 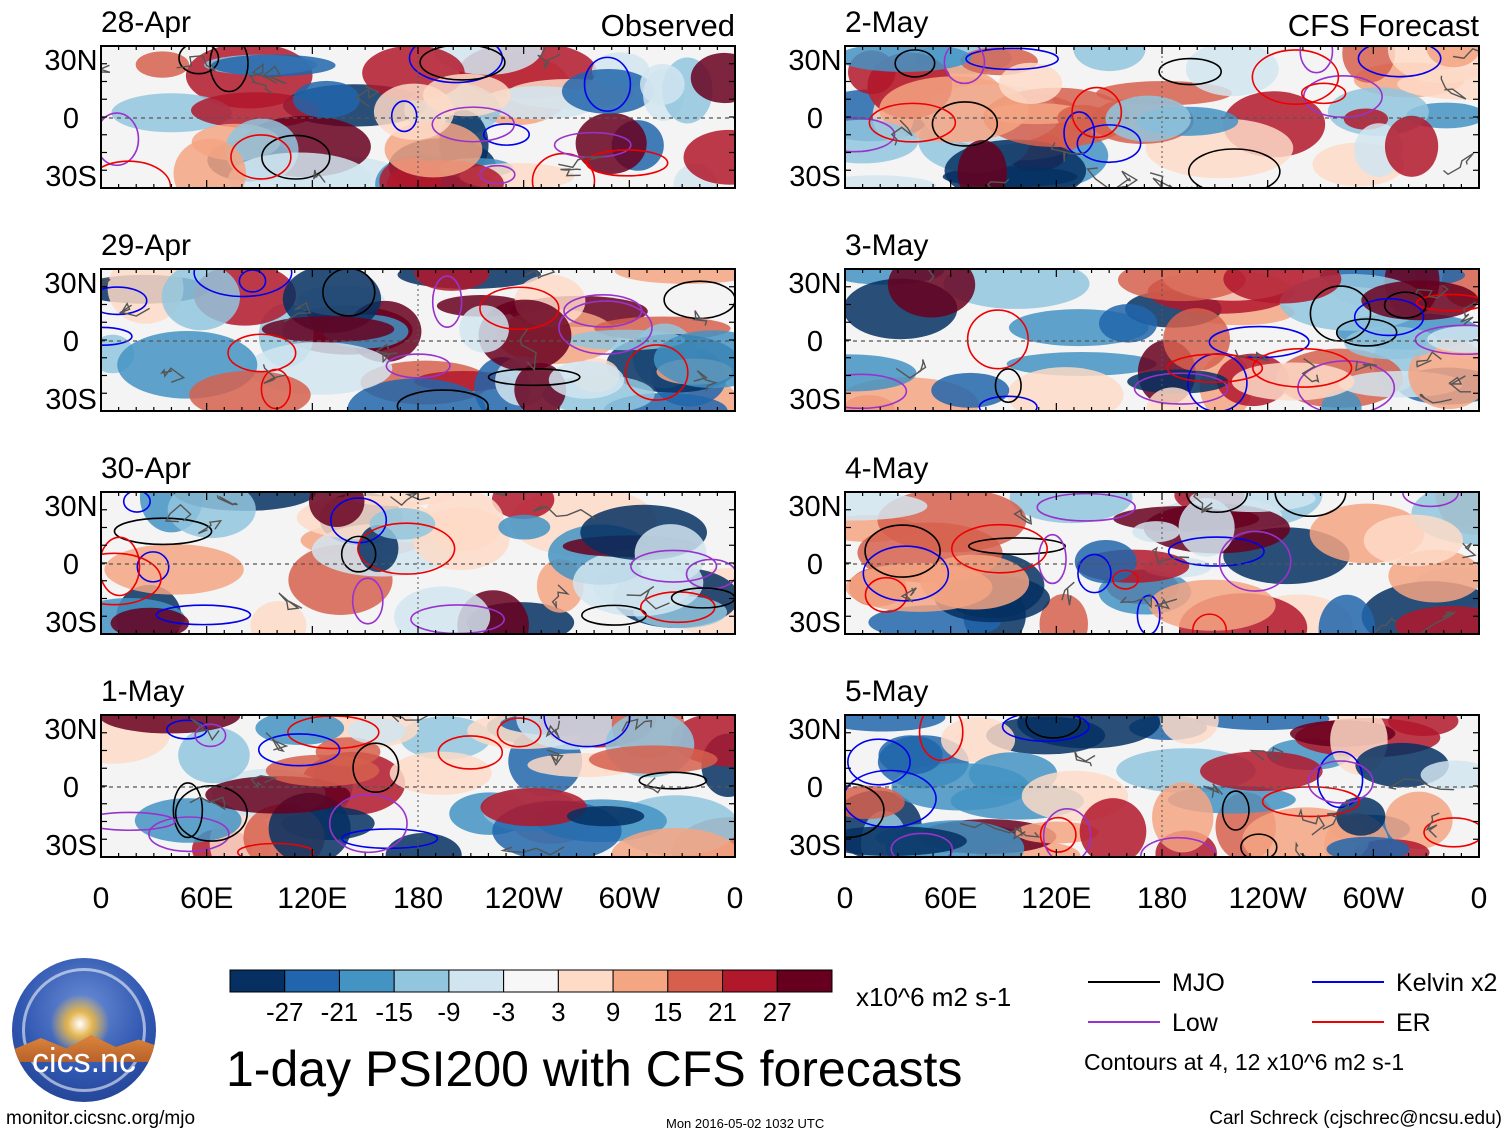 I want to click on colorbar-label: -21, so click(x=340, y=1012).